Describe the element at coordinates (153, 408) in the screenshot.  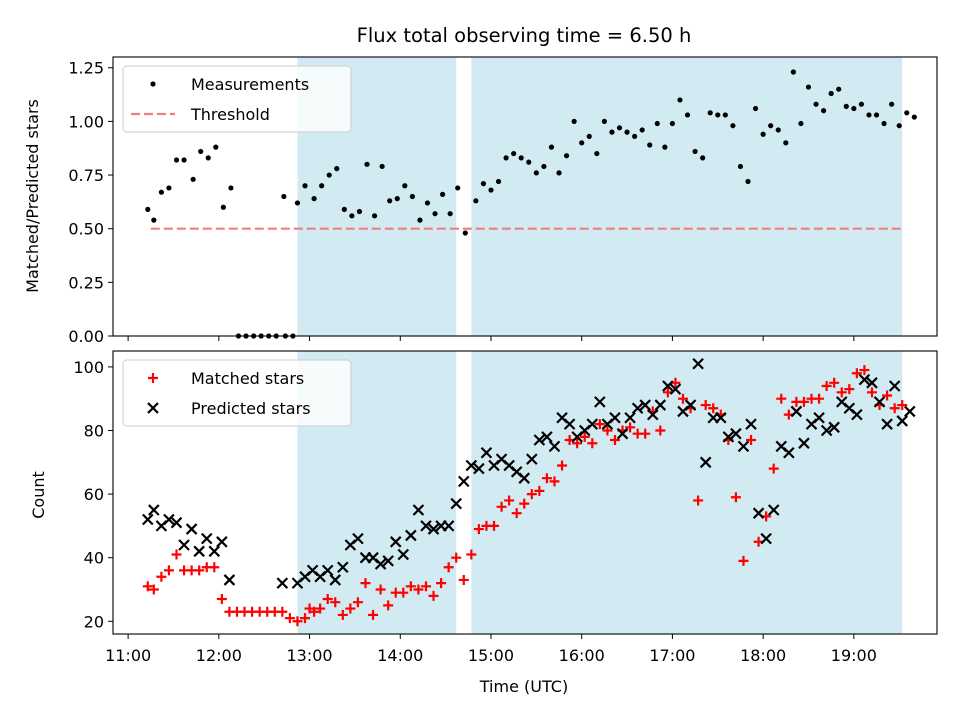
I see `legend-predicted-marker` at that location.